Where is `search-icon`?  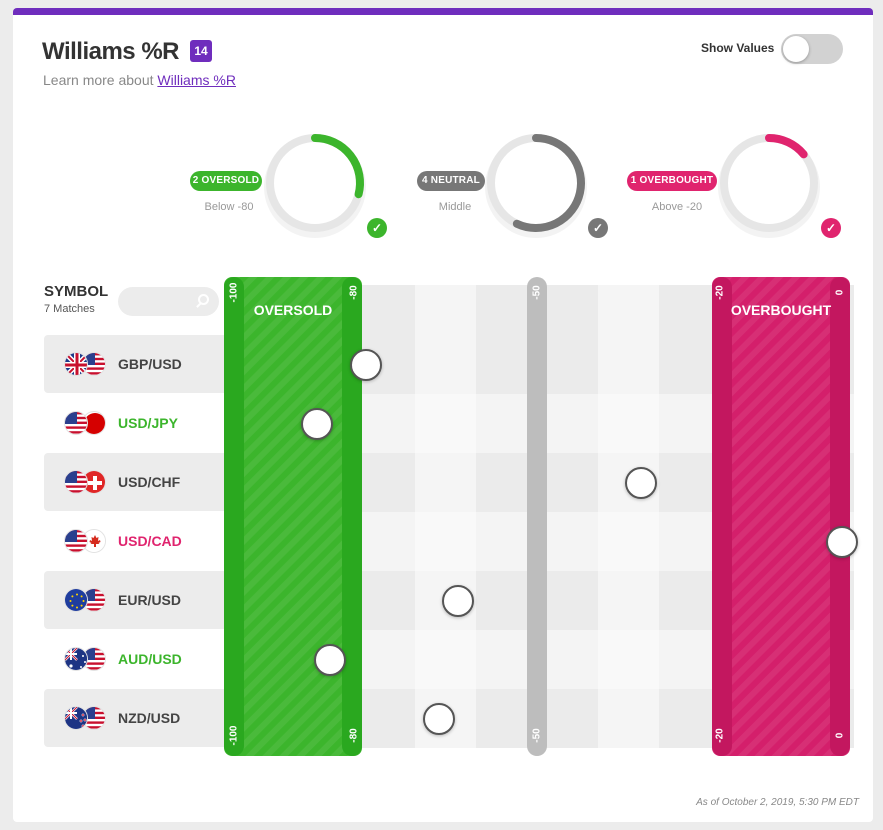
search-icon is located at coordinates (203, 299).